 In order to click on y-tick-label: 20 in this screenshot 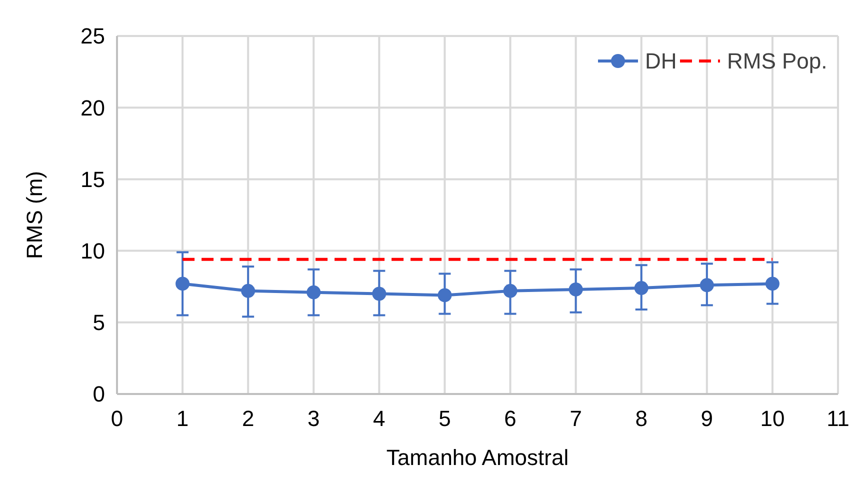, I will do `click(92, 107)`.